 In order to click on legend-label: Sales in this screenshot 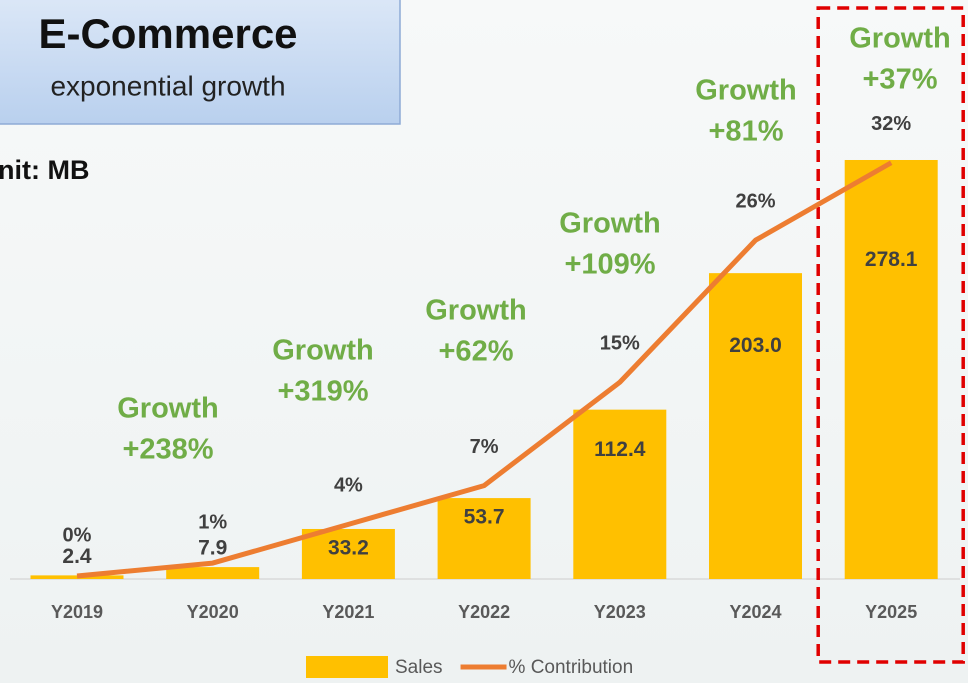, I will do `click(419, 667)`.